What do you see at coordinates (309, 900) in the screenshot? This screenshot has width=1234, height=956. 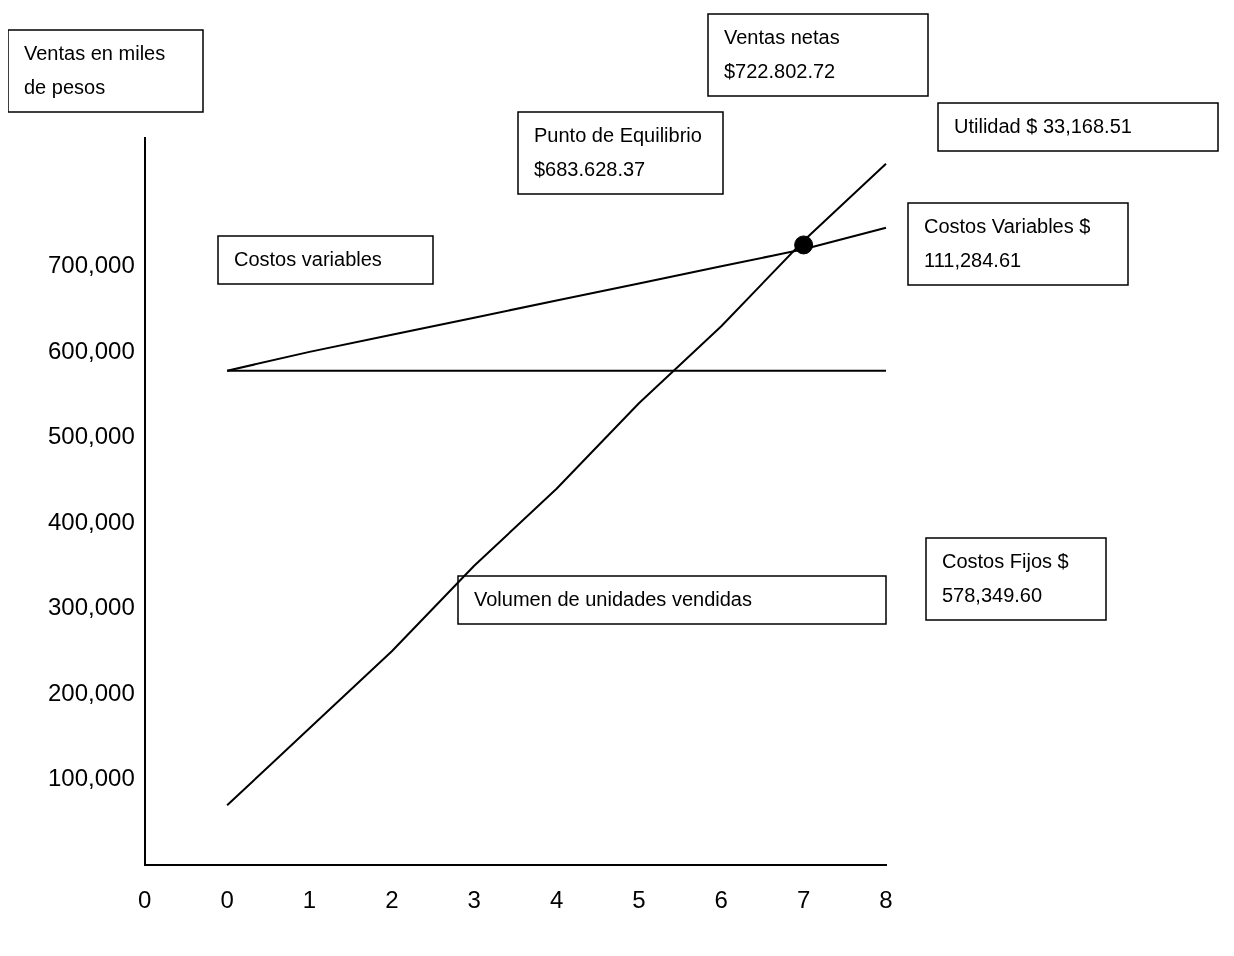 I see `x-tick-label: 1` at bounding box center [309, 900].